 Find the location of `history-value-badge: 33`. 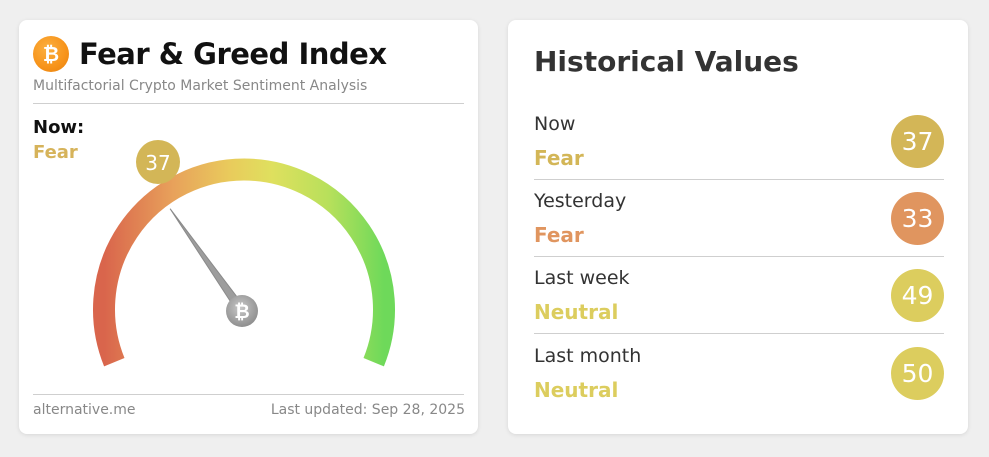

history-value-badge: 33 is located at coordinates (917, 218).